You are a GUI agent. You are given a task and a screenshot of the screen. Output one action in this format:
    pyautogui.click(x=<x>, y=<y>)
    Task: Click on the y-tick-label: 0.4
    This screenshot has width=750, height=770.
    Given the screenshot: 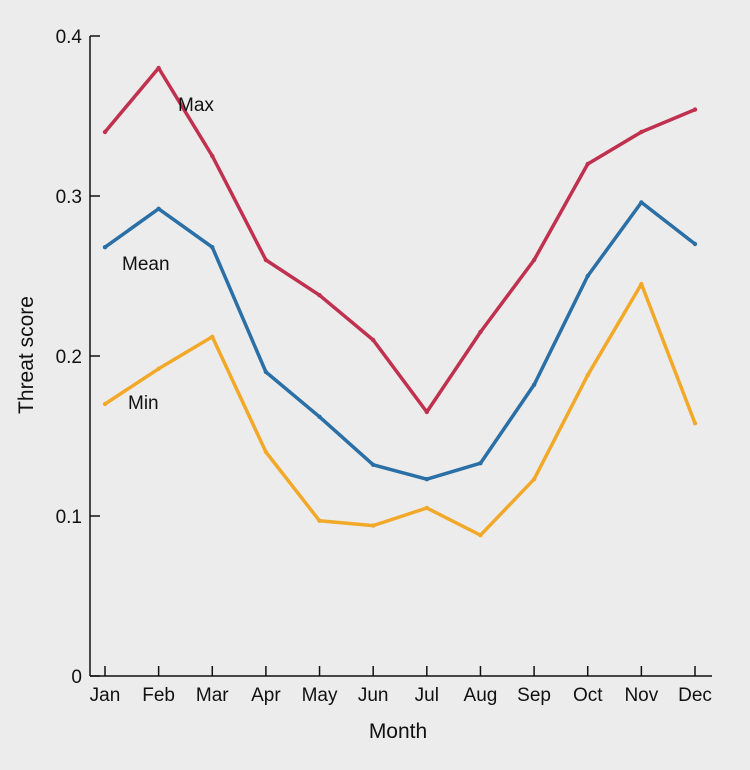 What is the action you would take?
    pyautogui.click(x=69, y=37)
    